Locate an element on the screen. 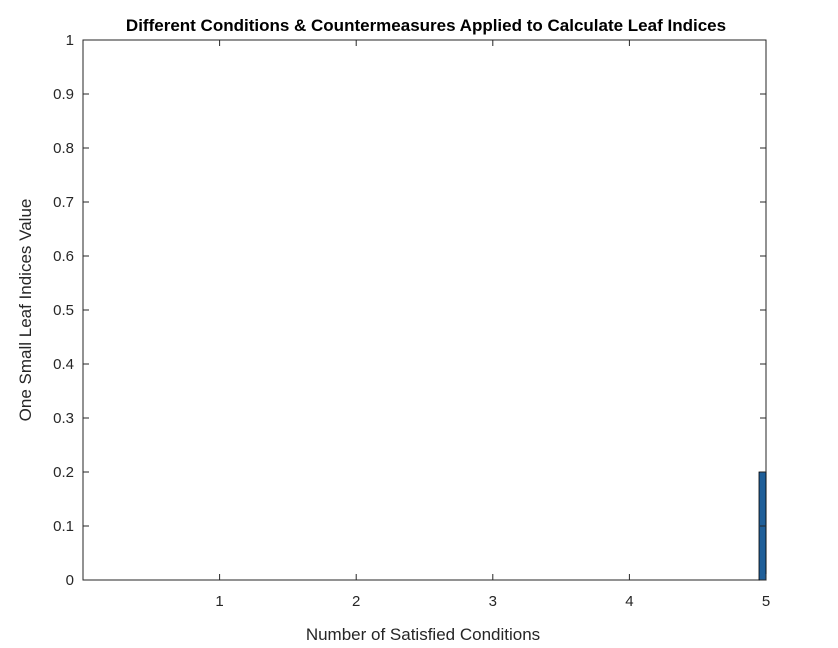  y-tick-label: 0.4 is located at coordinates (63, 364).